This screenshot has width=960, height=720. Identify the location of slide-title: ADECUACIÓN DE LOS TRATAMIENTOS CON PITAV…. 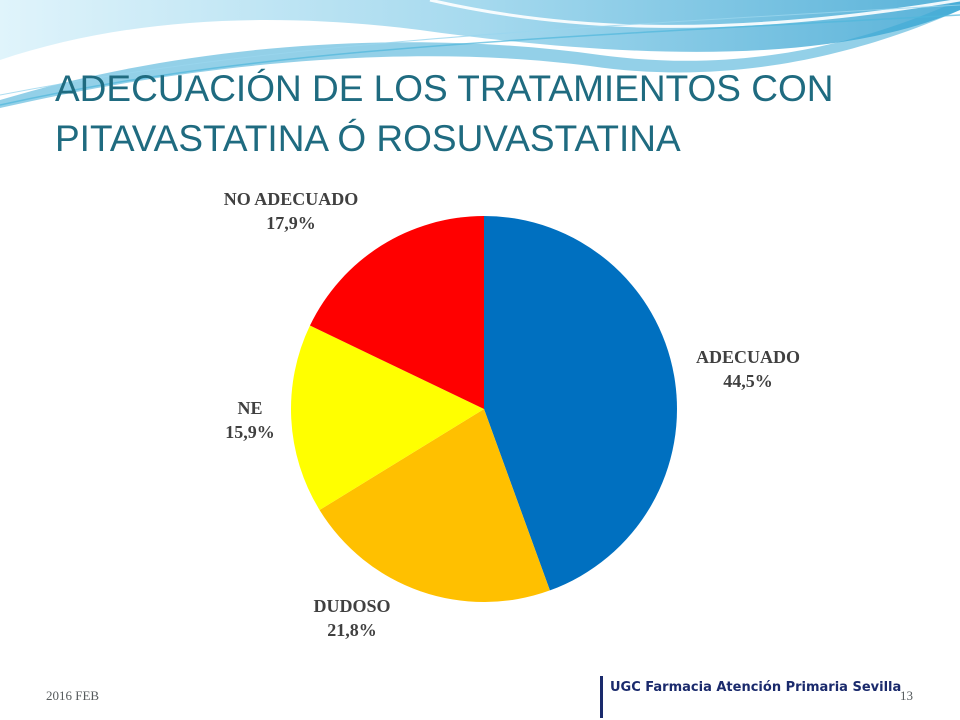
(495, 114).